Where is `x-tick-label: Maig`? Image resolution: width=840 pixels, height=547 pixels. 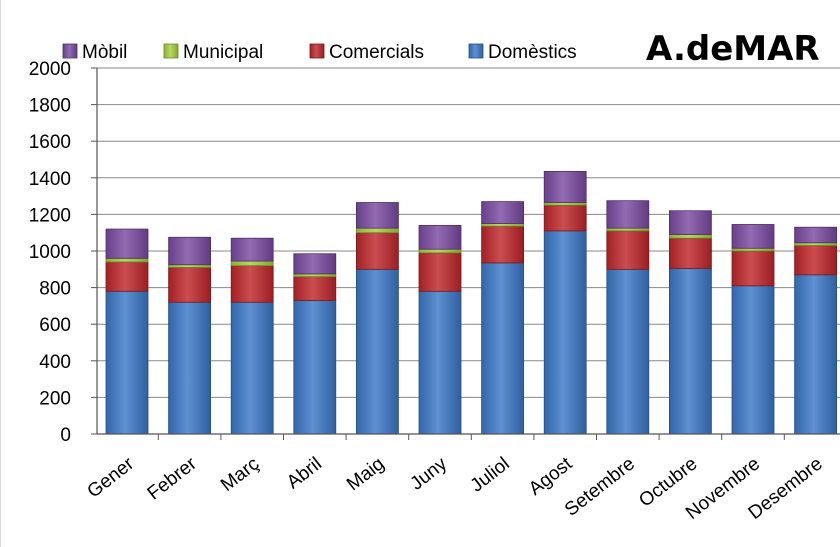
x-tick-label: Maig is located at coordinates (365, 474).